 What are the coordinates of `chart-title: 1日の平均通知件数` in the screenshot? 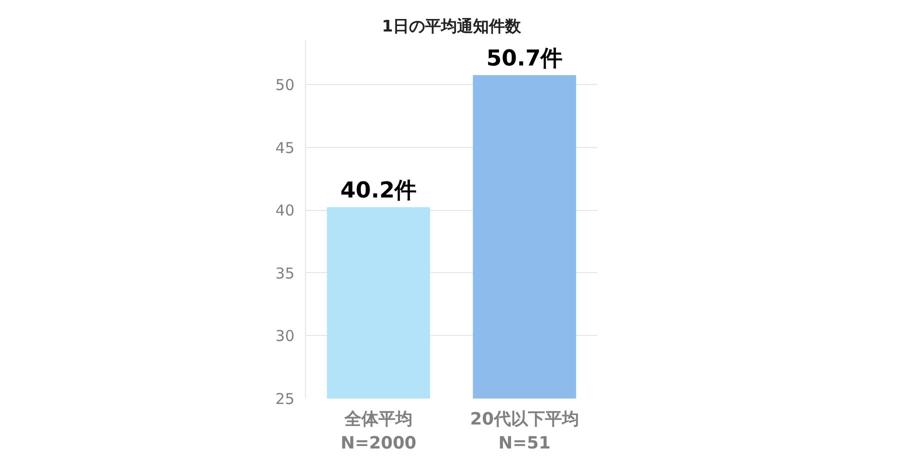 It's located at (452, 26).